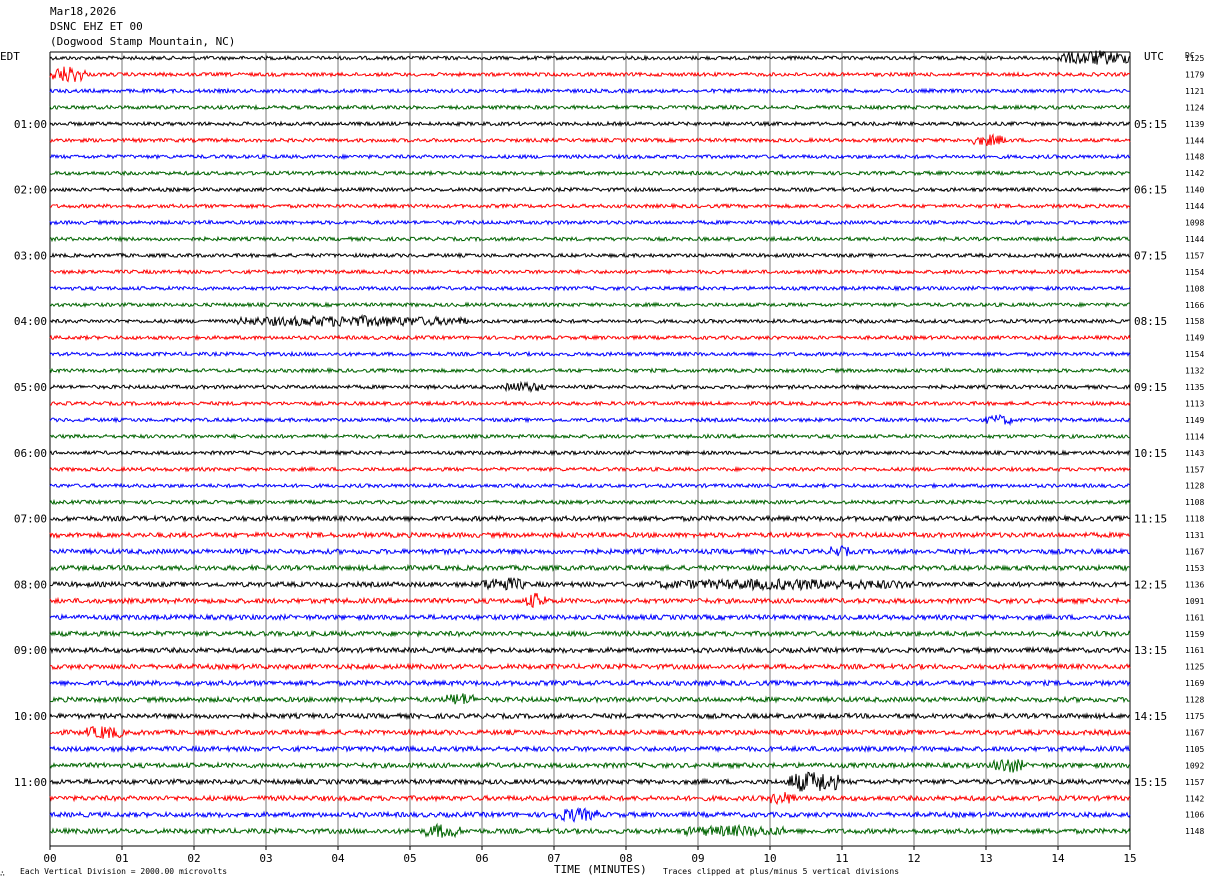 This screenshot has width=1210, height=886. Describe the element at coordinates (1194, 584) in the screenshot. I see `dc-offset-label: 1136` at that location.